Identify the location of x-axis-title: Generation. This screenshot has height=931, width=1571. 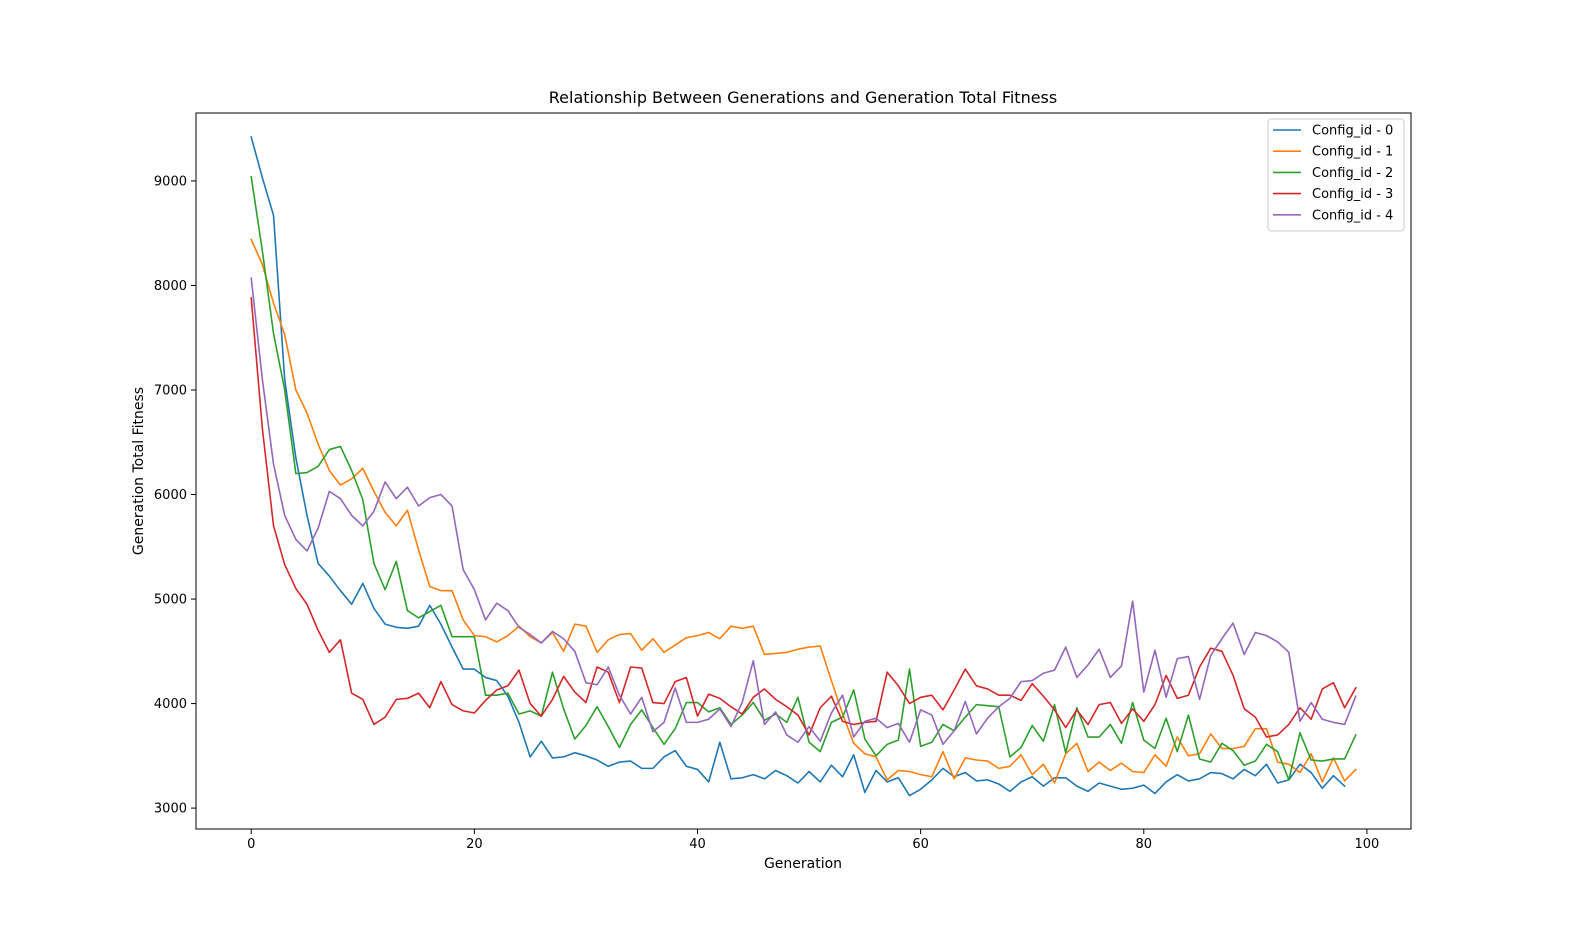
(803, 864).